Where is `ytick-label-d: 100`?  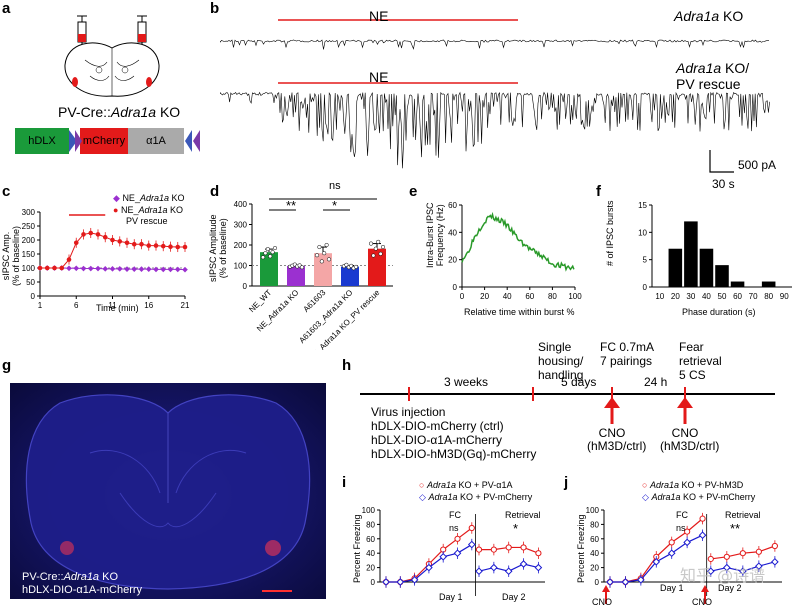 ytick-label-d: 100 is located at coordinates (241, 266).